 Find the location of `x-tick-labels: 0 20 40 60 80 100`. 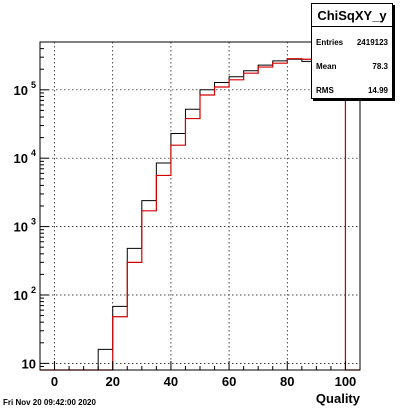

x-tick-labels: 0 20 40 60 80 100 is located at coordinates (203, 381).